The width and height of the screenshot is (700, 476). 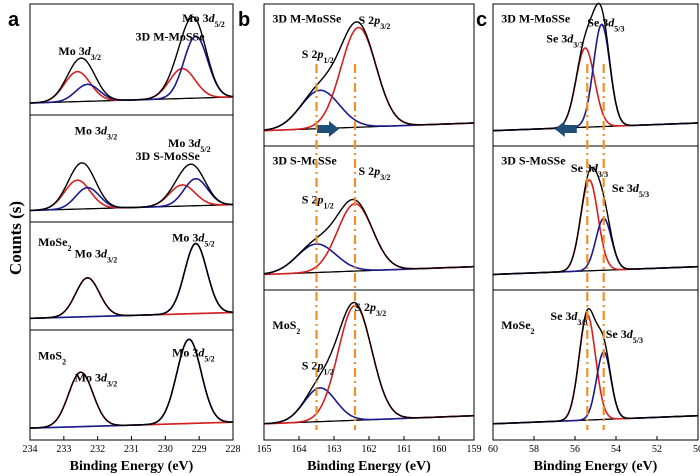 What do you see at coordinates (493, 449) in the screenshot?
I see `x-tick-label: 60` at bounding box center [493, 449].